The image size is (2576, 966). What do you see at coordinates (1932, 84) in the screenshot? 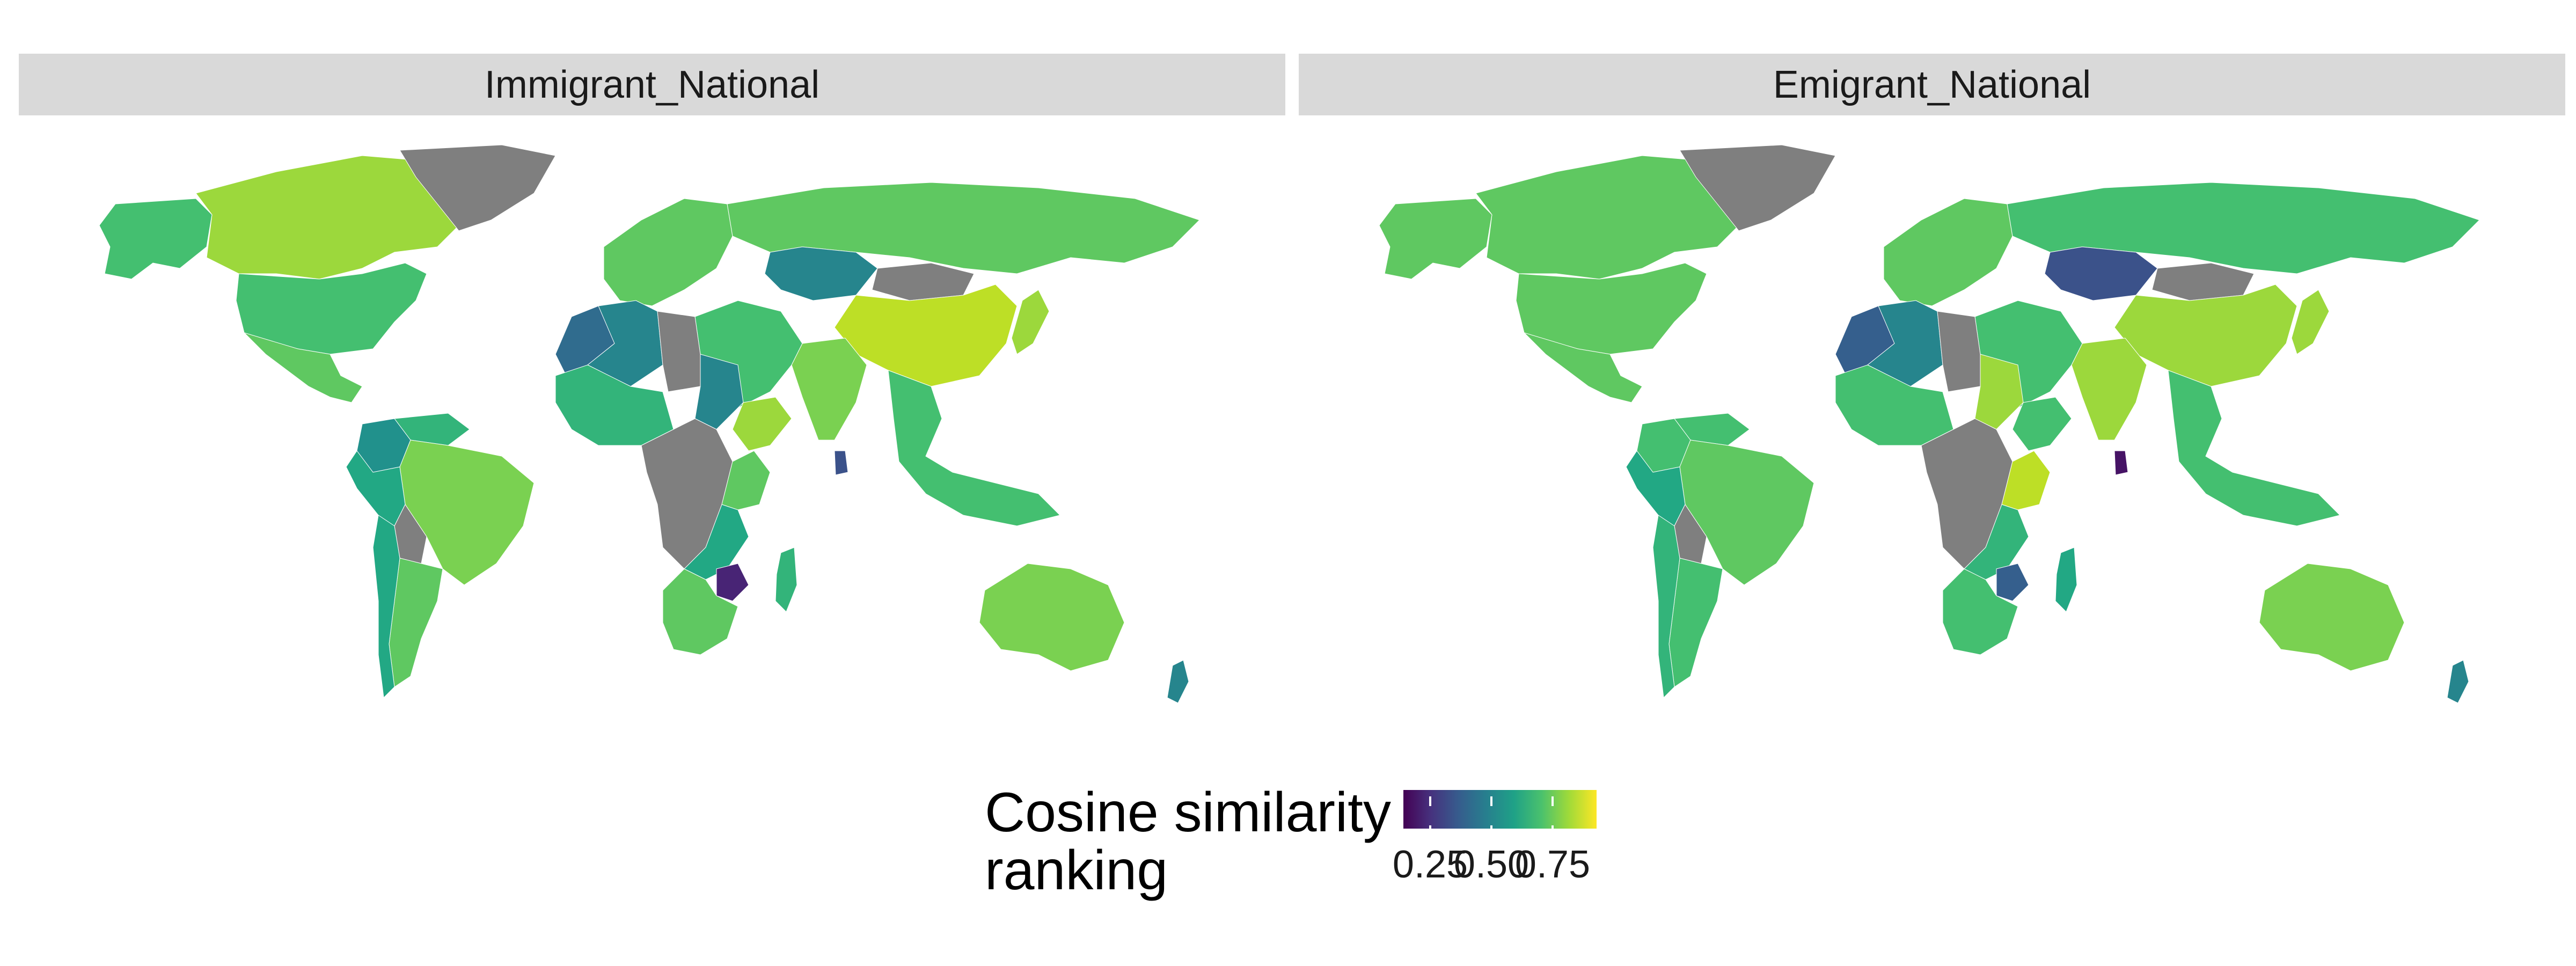
I see `facet-strip-emigrant: Emigrant_National` at bounding box center [1932, 84].